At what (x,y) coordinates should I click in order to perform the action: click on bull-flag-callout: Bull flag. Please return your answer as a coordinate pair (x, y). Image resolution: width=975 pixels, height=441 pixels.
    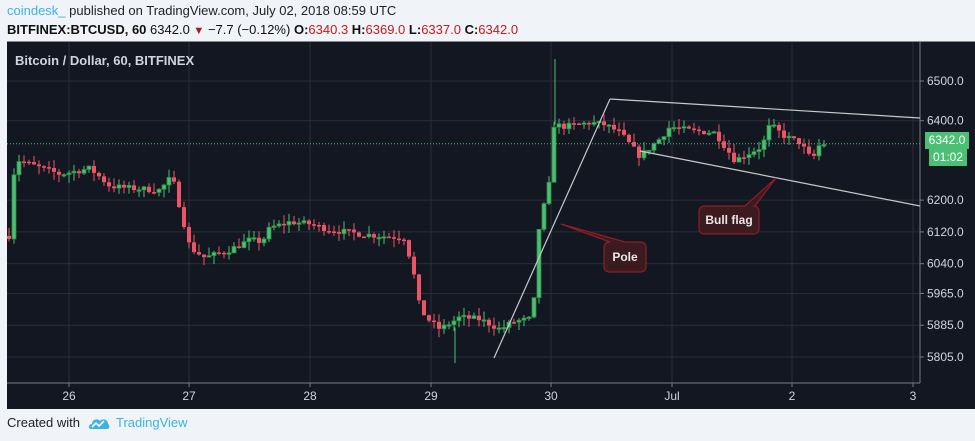
    Looking at the image, I should click on (737, 206).